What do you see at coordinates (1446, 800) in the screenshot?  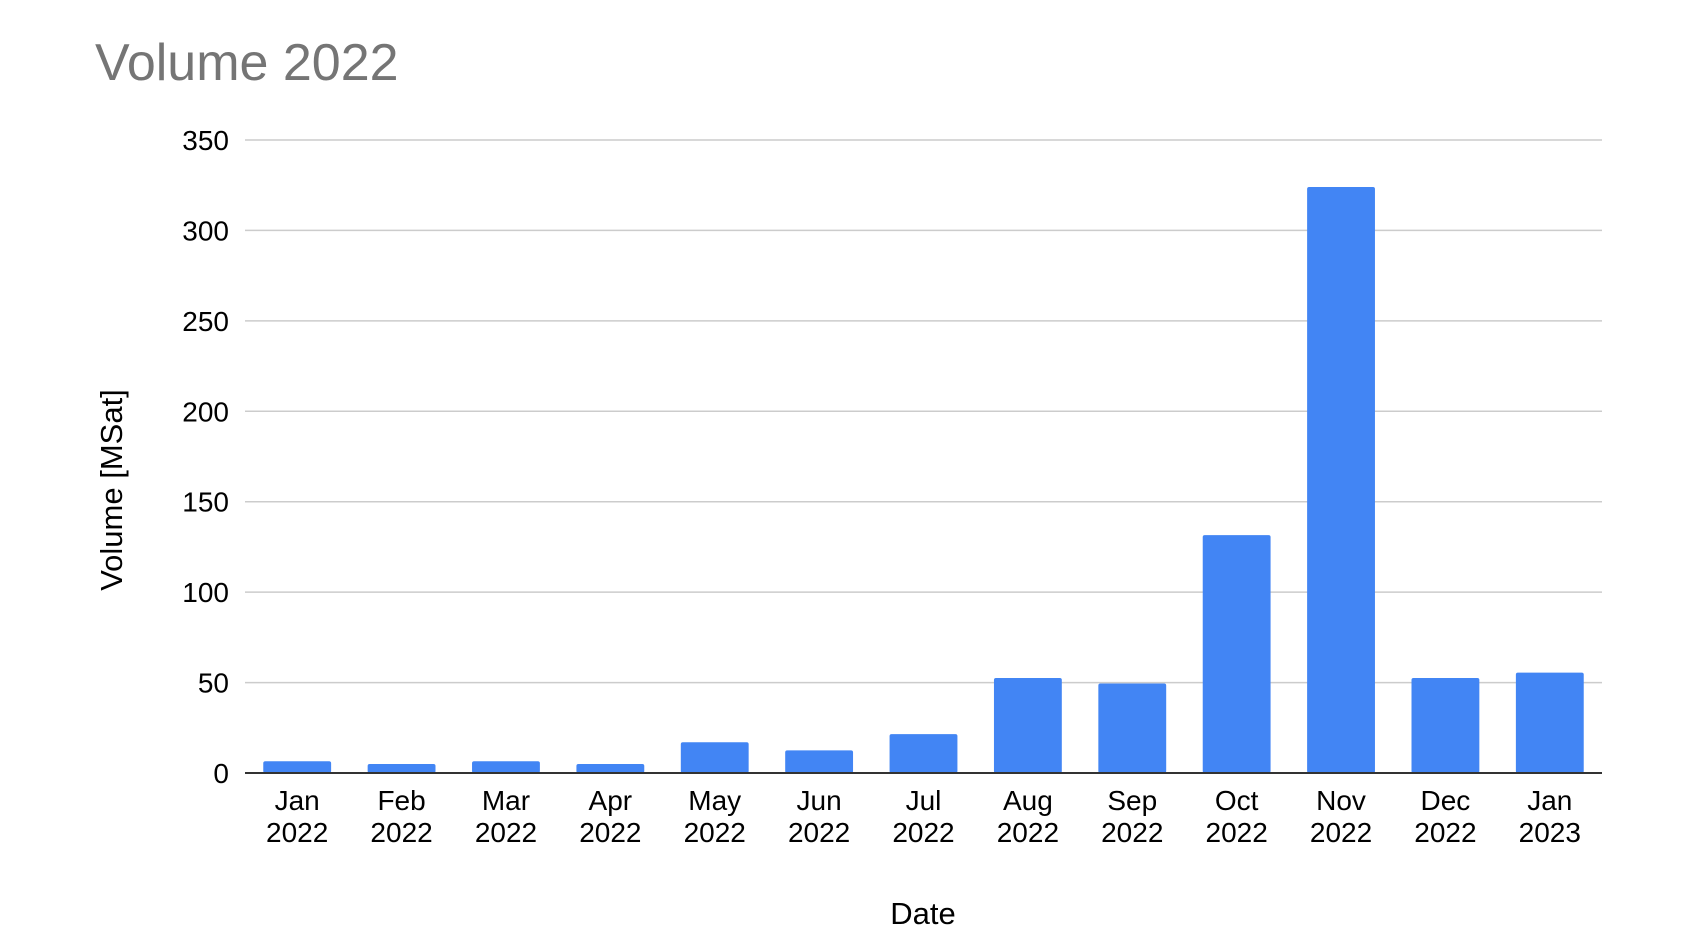 I see `x-tick-label-line: Dec` at bounding box center [1446, 800].